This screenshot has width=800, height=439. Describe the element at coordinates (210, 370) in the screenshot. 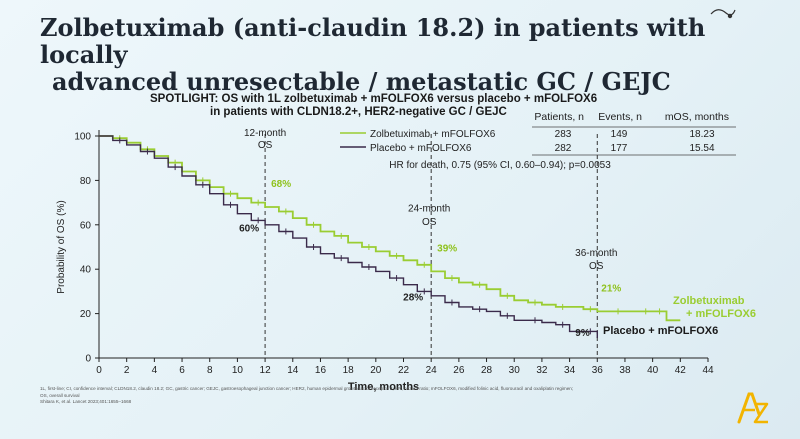

I see `x-tick-label: 8` at that location.